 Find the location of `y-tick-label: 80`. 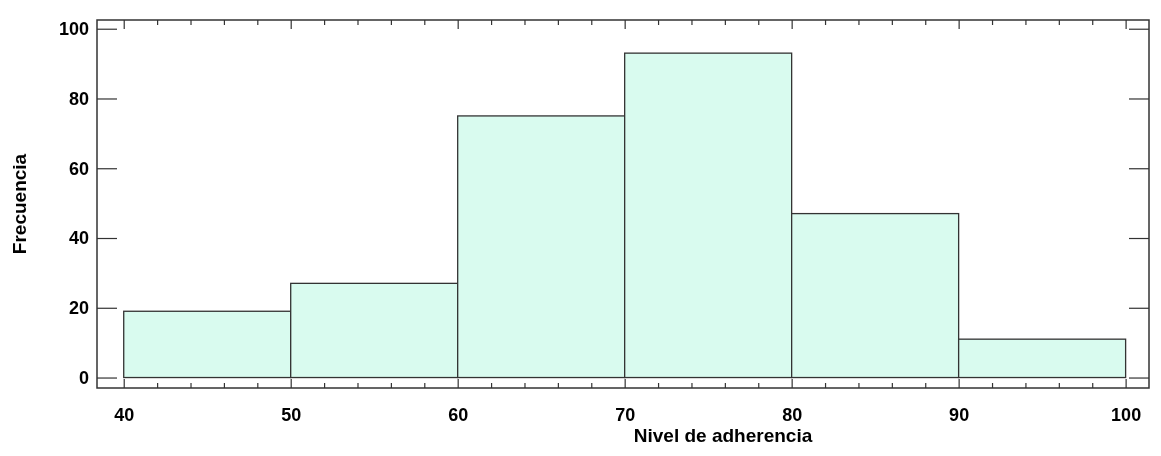

y-tick-label: 80 is located at coordinates (78, 98).